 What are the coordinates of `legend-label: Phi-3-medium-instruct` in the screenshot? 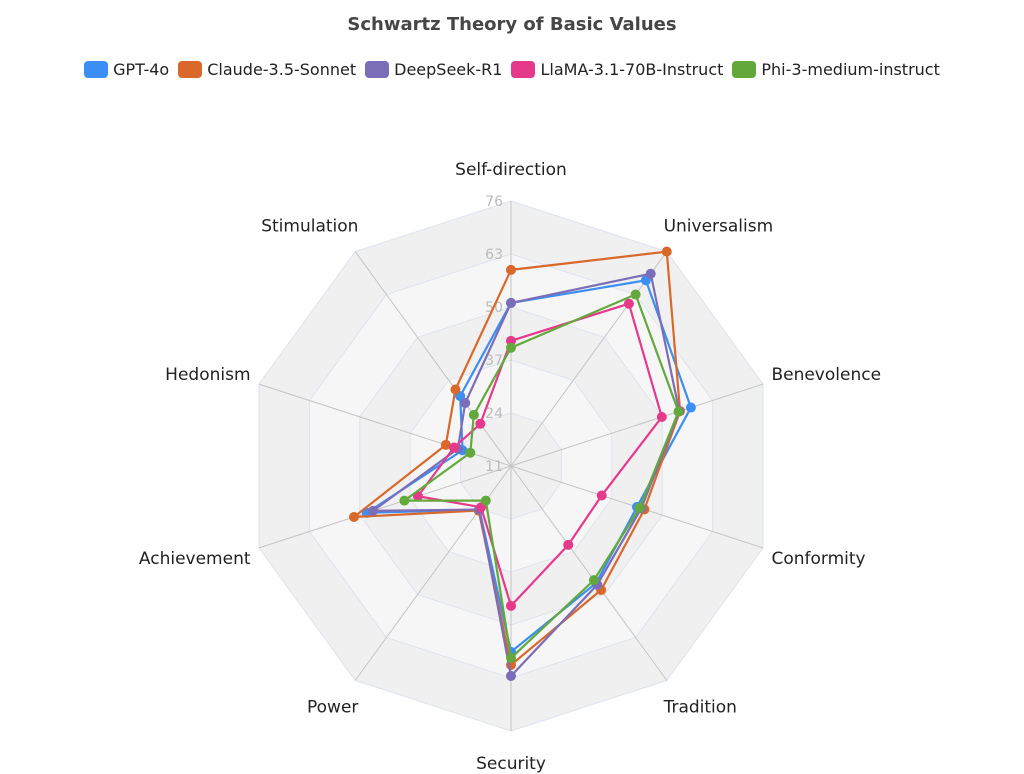 It's located at (850, 69).